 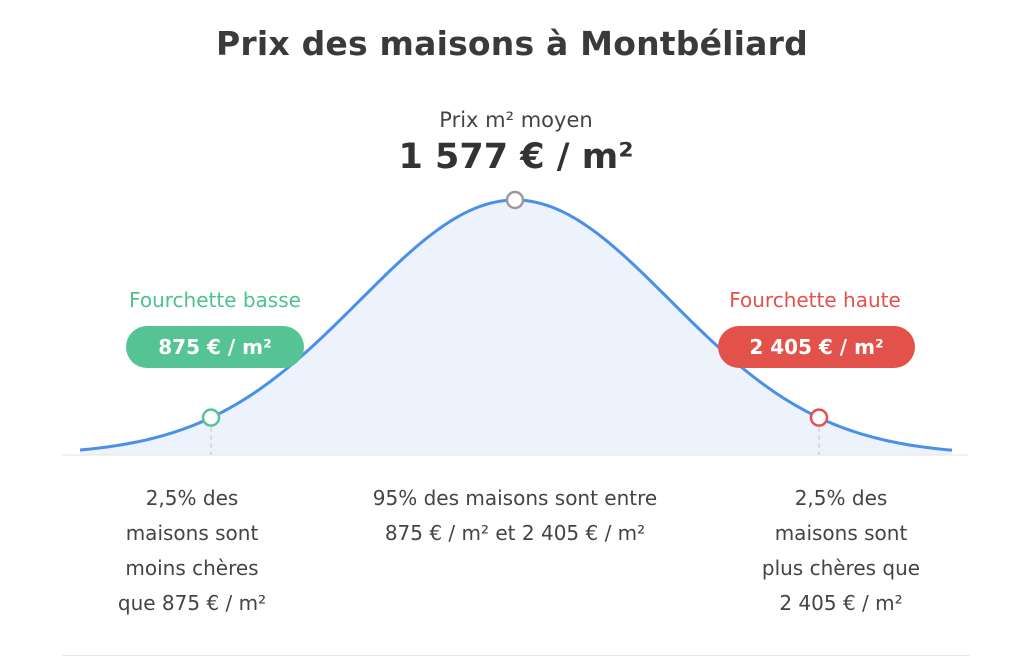 I want to click on high-marker, so click(x=819, y=417).